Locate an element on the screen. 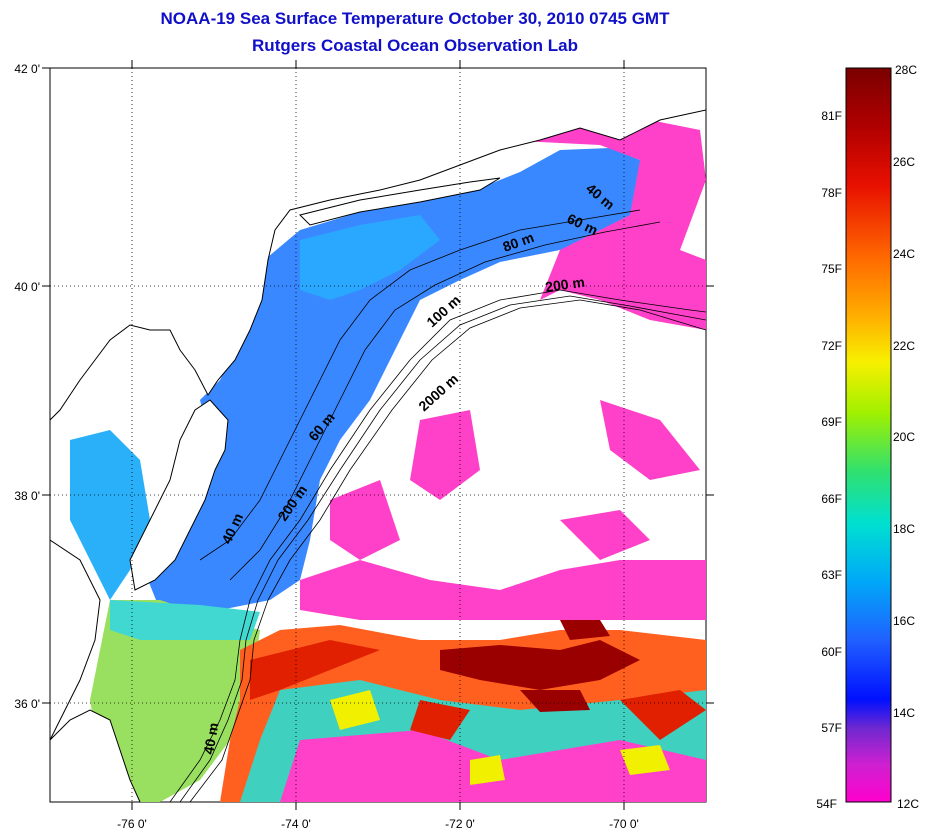 The width and height of the screenshot is (928, 832). lon-label-74: -74 0' is located at coordinates (296, 824).